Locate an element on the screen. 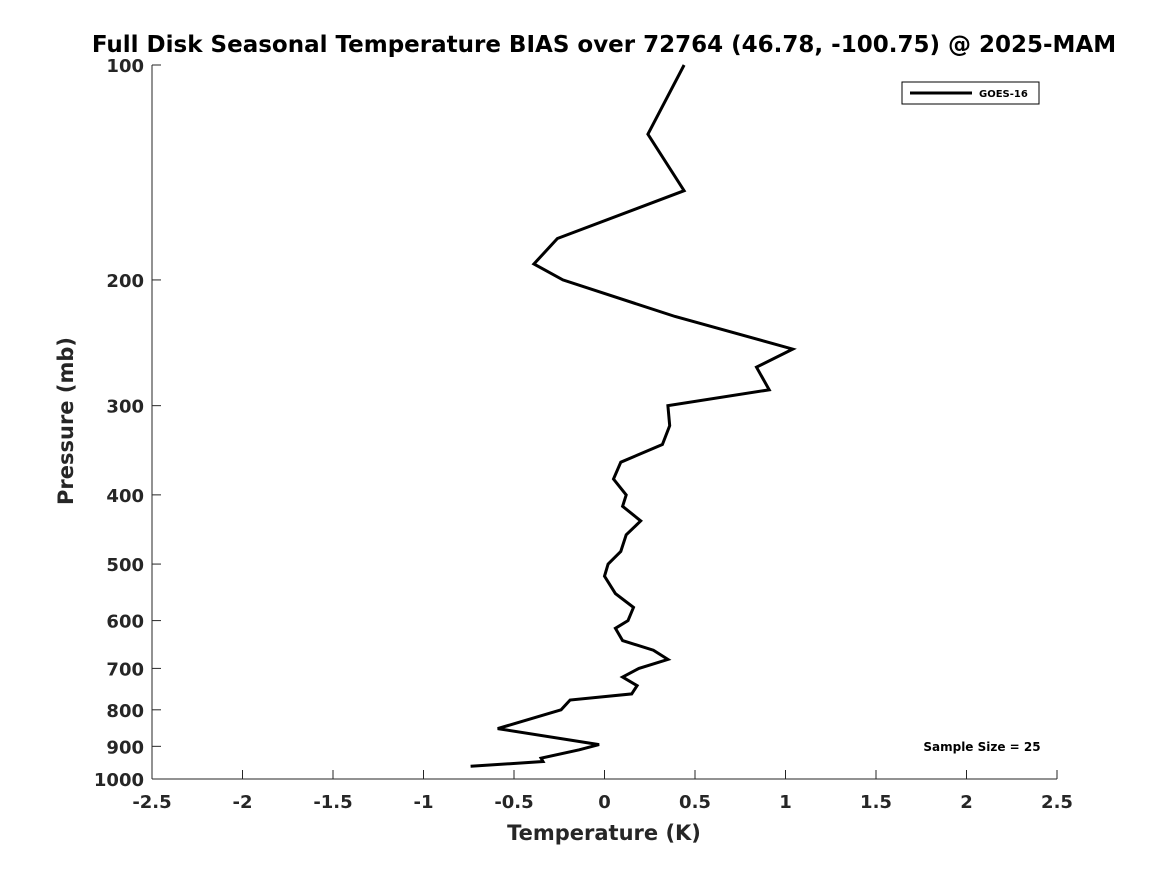 This screenshot has width=1167, height=875. x-tick-label: 2 is located at coordinates (966, 802).